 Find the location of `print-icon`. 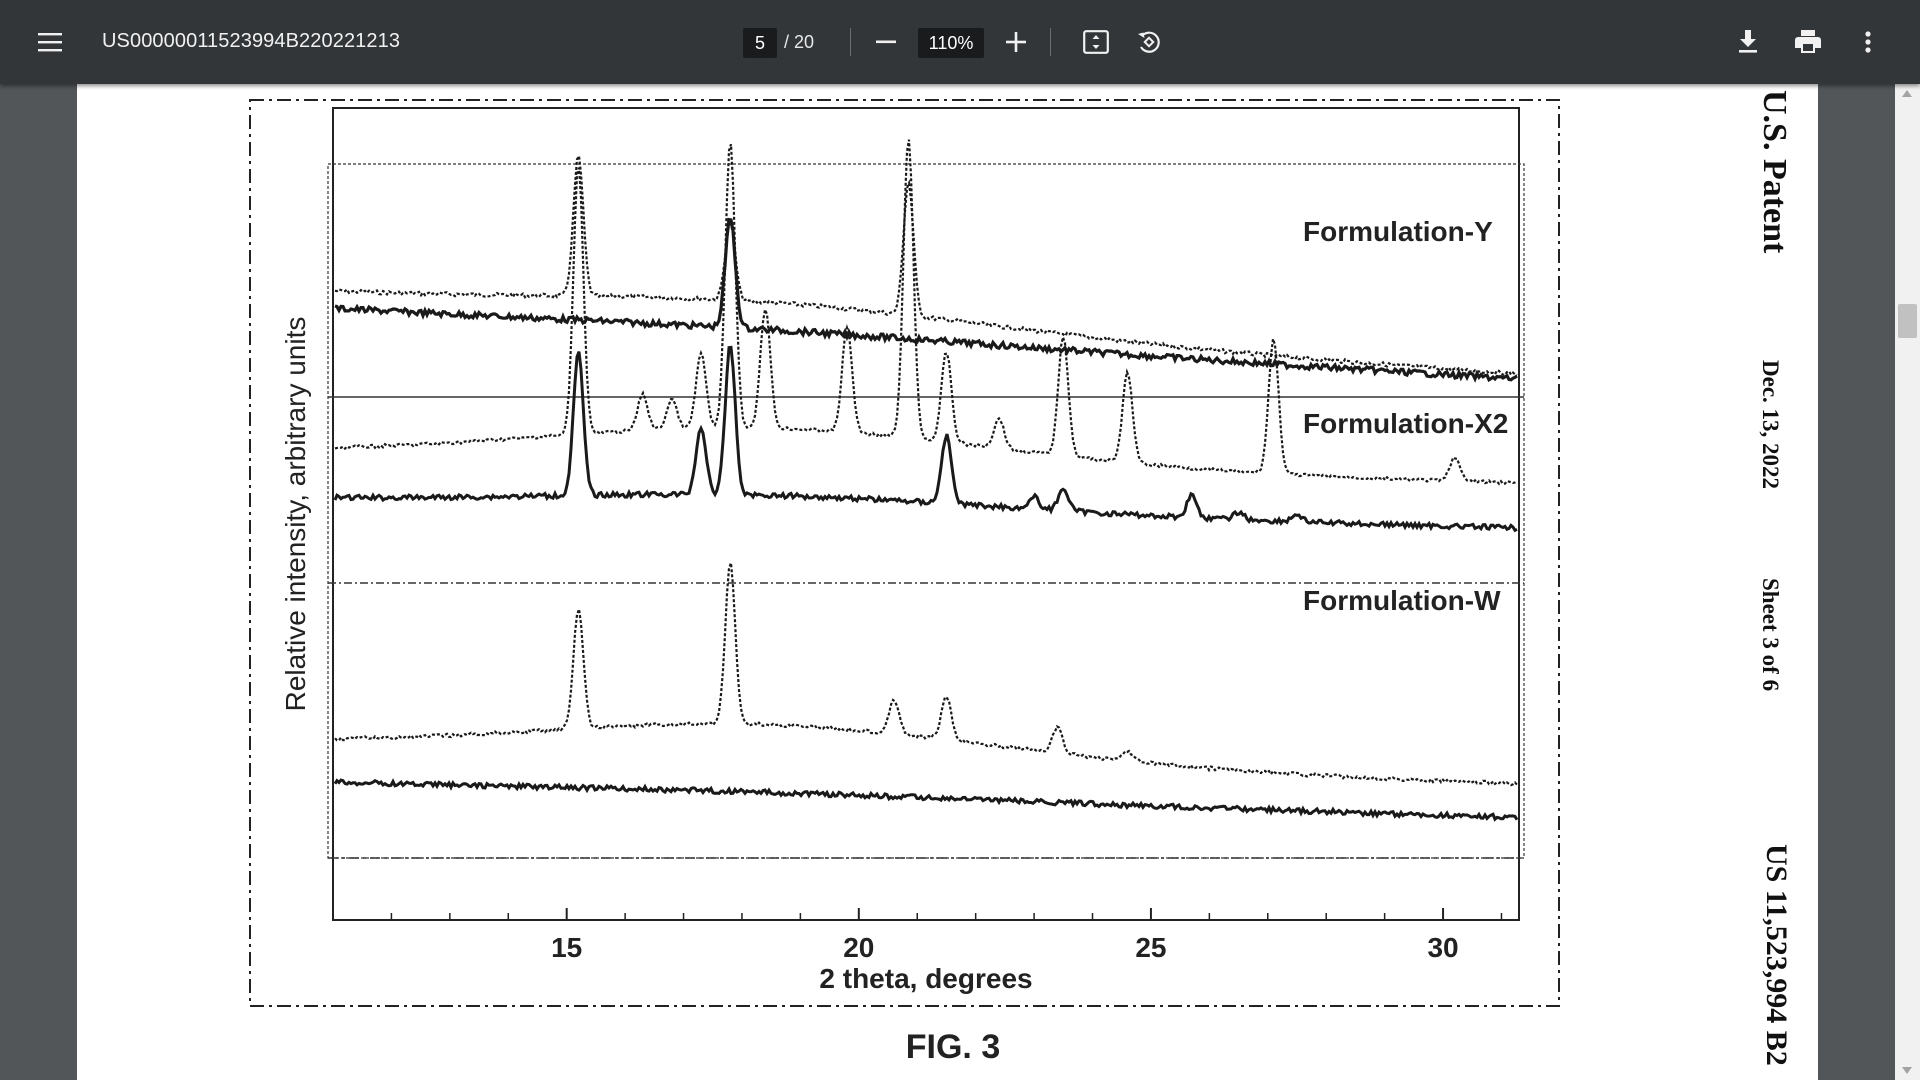

print-icon is located at coordinates (1808, 41).